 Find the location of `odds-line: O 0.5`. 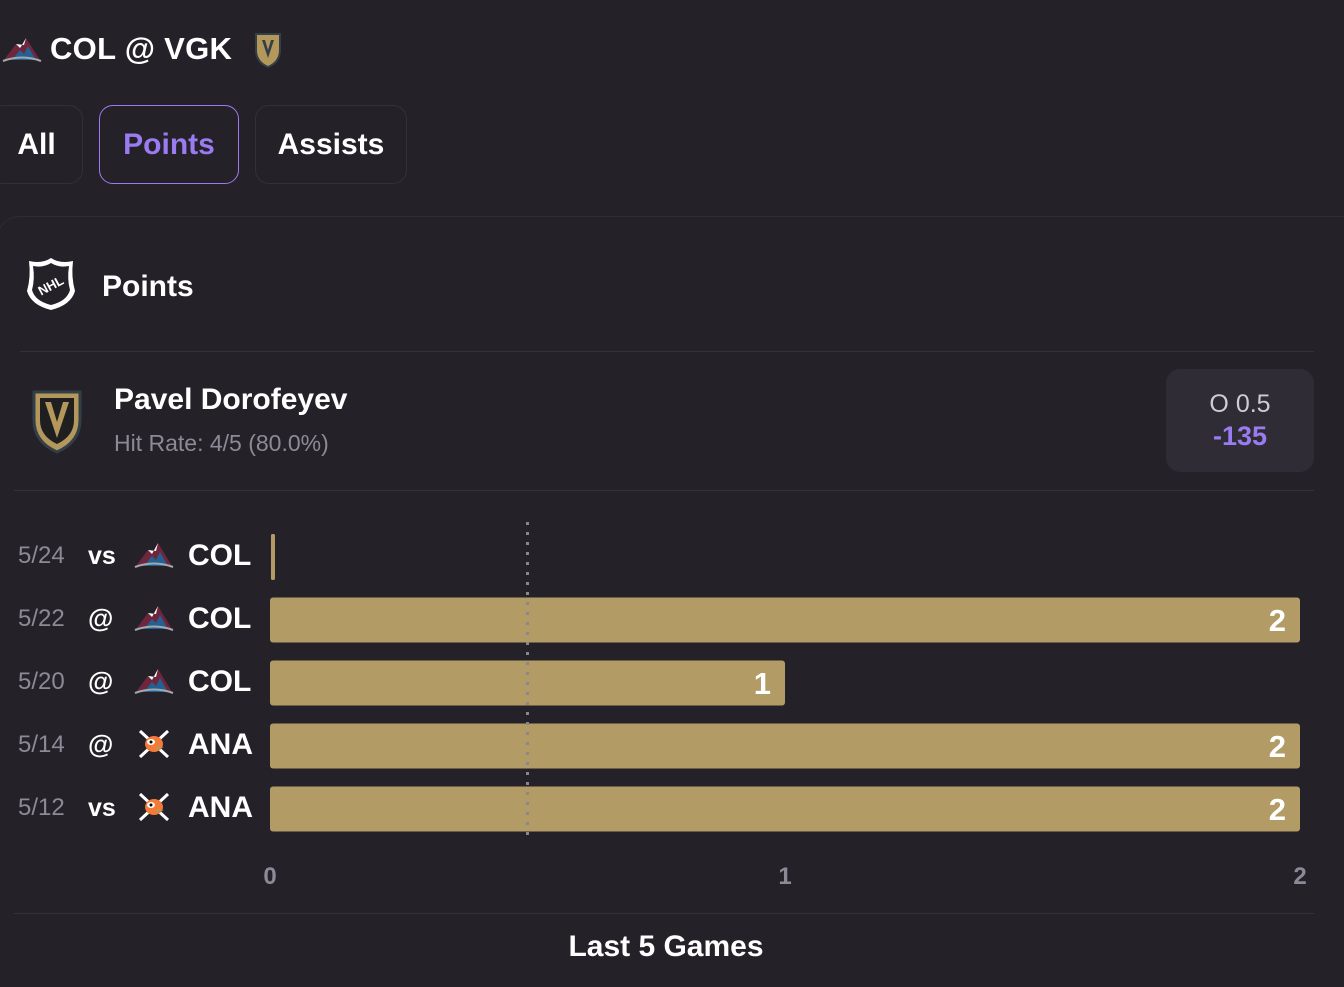

odds-line: O 0.5 is located at coordinates (1240, 403).